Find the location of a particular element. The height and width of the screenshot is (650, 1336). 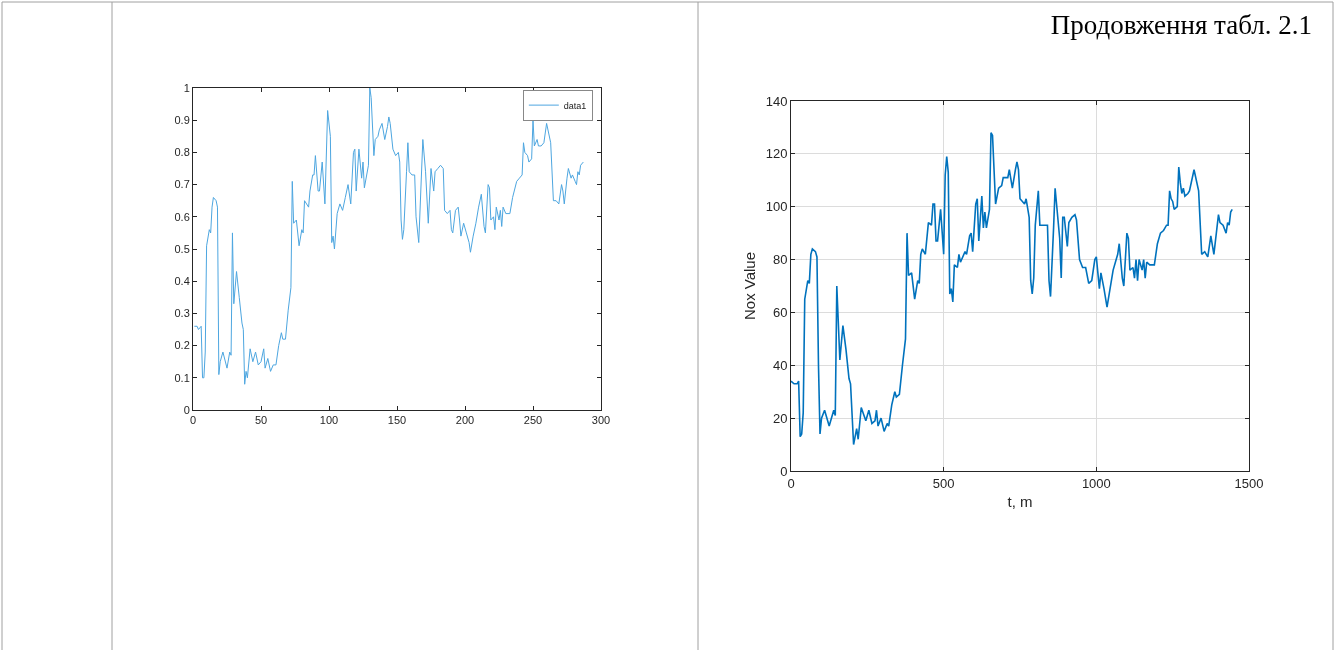

x-tick-label: 500 is located at coordinates (943, 483).